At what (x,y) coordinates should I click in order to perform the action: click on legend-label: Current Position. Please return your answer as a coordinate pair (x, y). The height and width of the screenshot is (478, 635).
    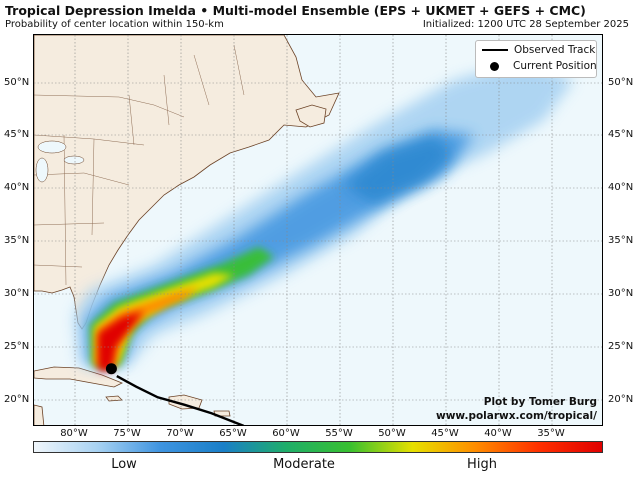
    Looking at the image, I should click on (555, 66).